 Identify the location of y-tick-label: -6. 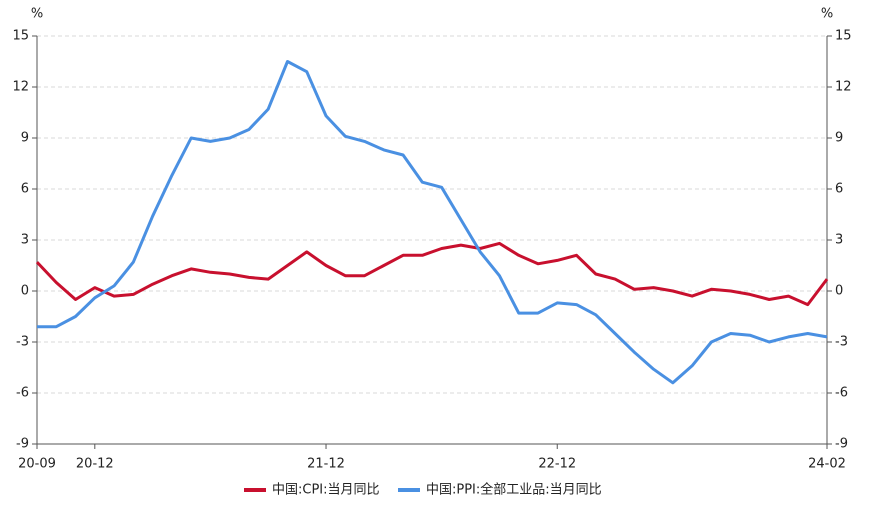
(22, 393).